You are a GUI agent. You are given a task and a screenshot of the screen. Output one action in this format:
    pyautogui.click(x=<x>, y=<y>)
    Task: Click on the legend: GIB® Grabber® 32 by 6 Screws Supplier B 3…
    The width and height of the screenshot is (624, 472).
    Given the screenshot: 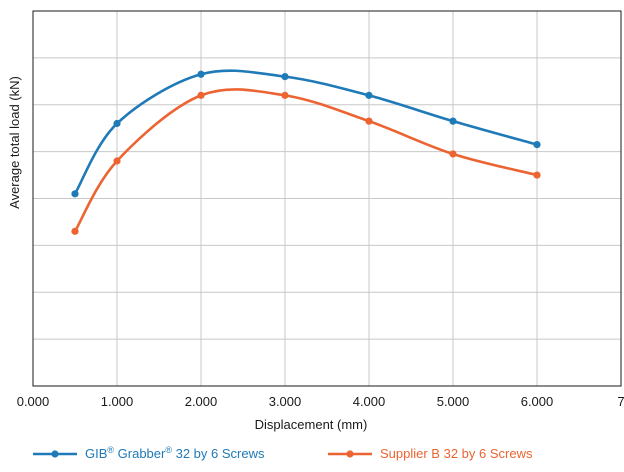 What is the action you would take?
    pyautogui.click(x=283, y=453)
    